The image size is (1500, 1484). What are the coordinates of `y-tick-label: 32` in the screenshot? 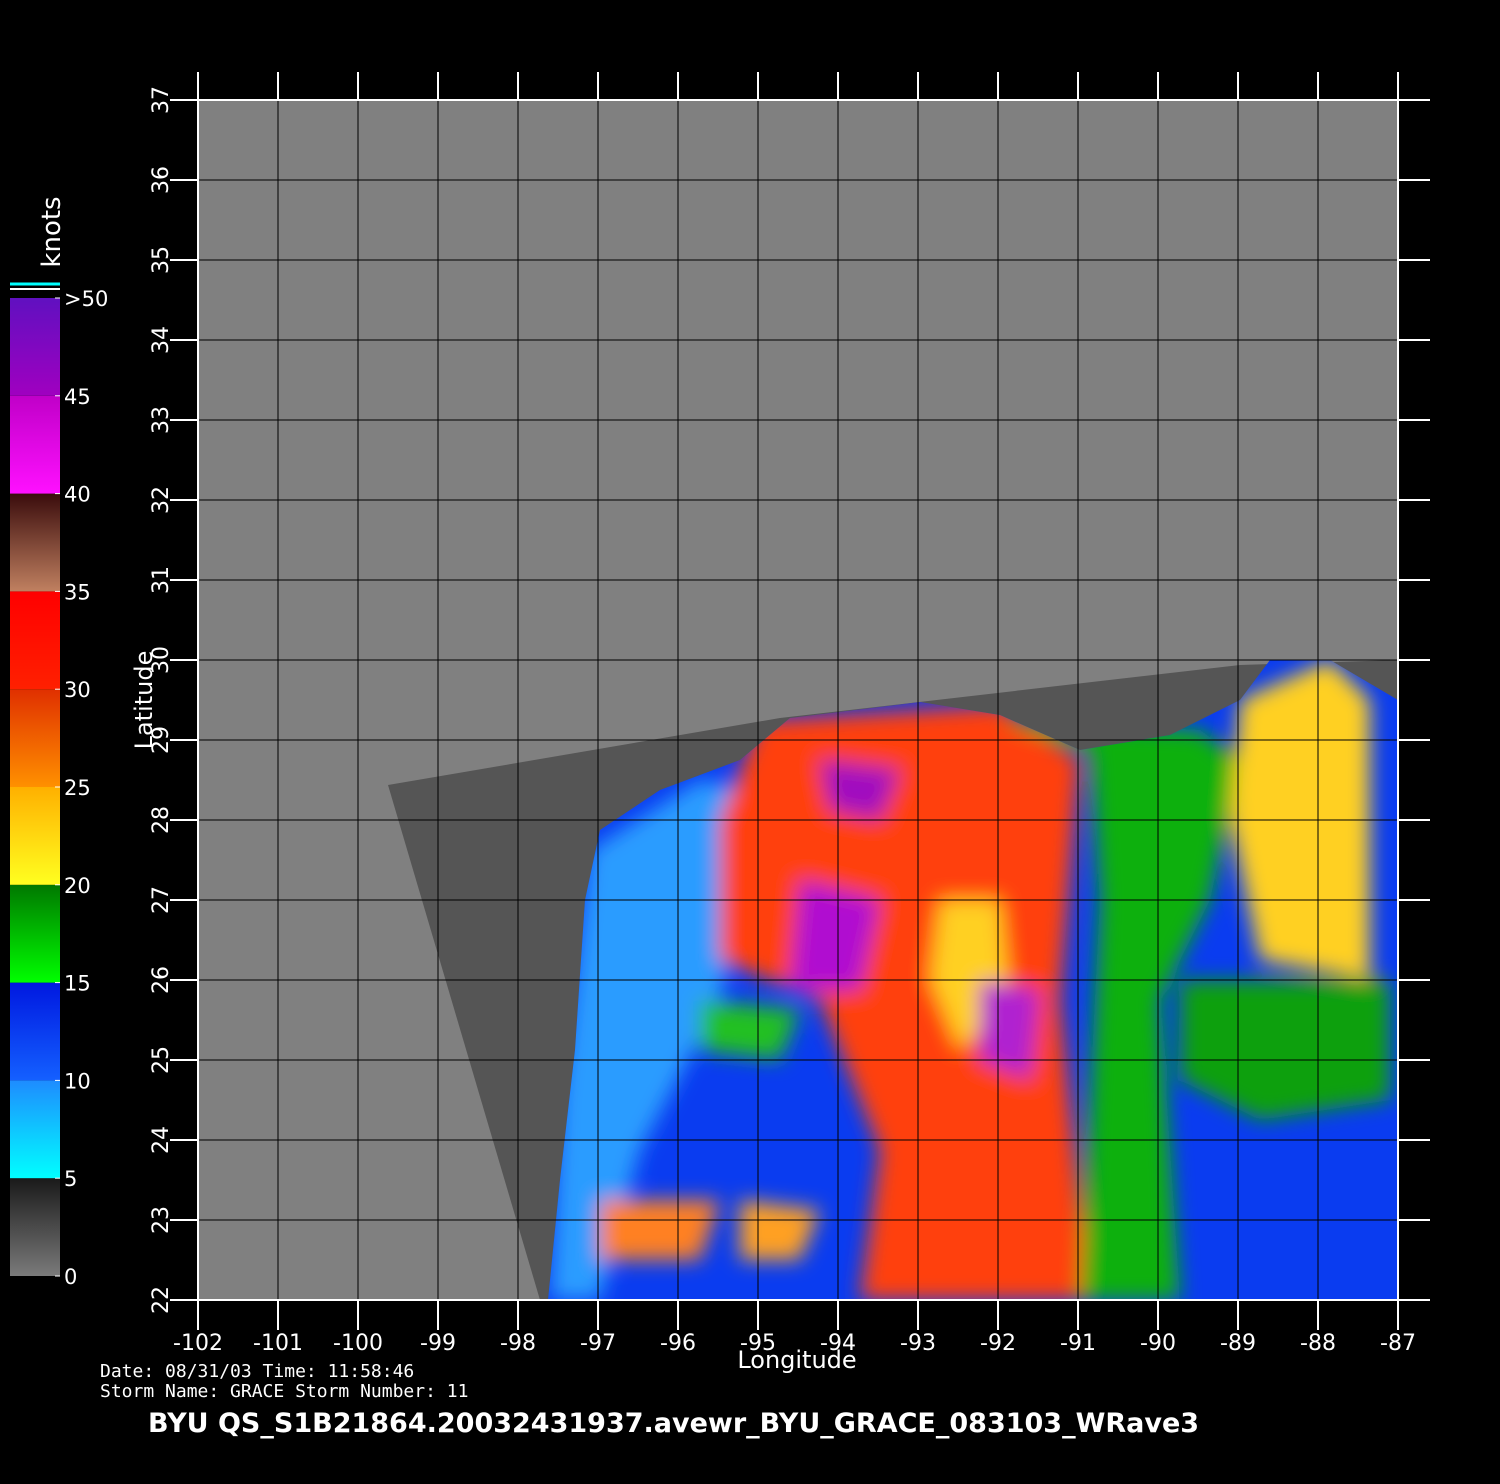 It's located at (161, 500).